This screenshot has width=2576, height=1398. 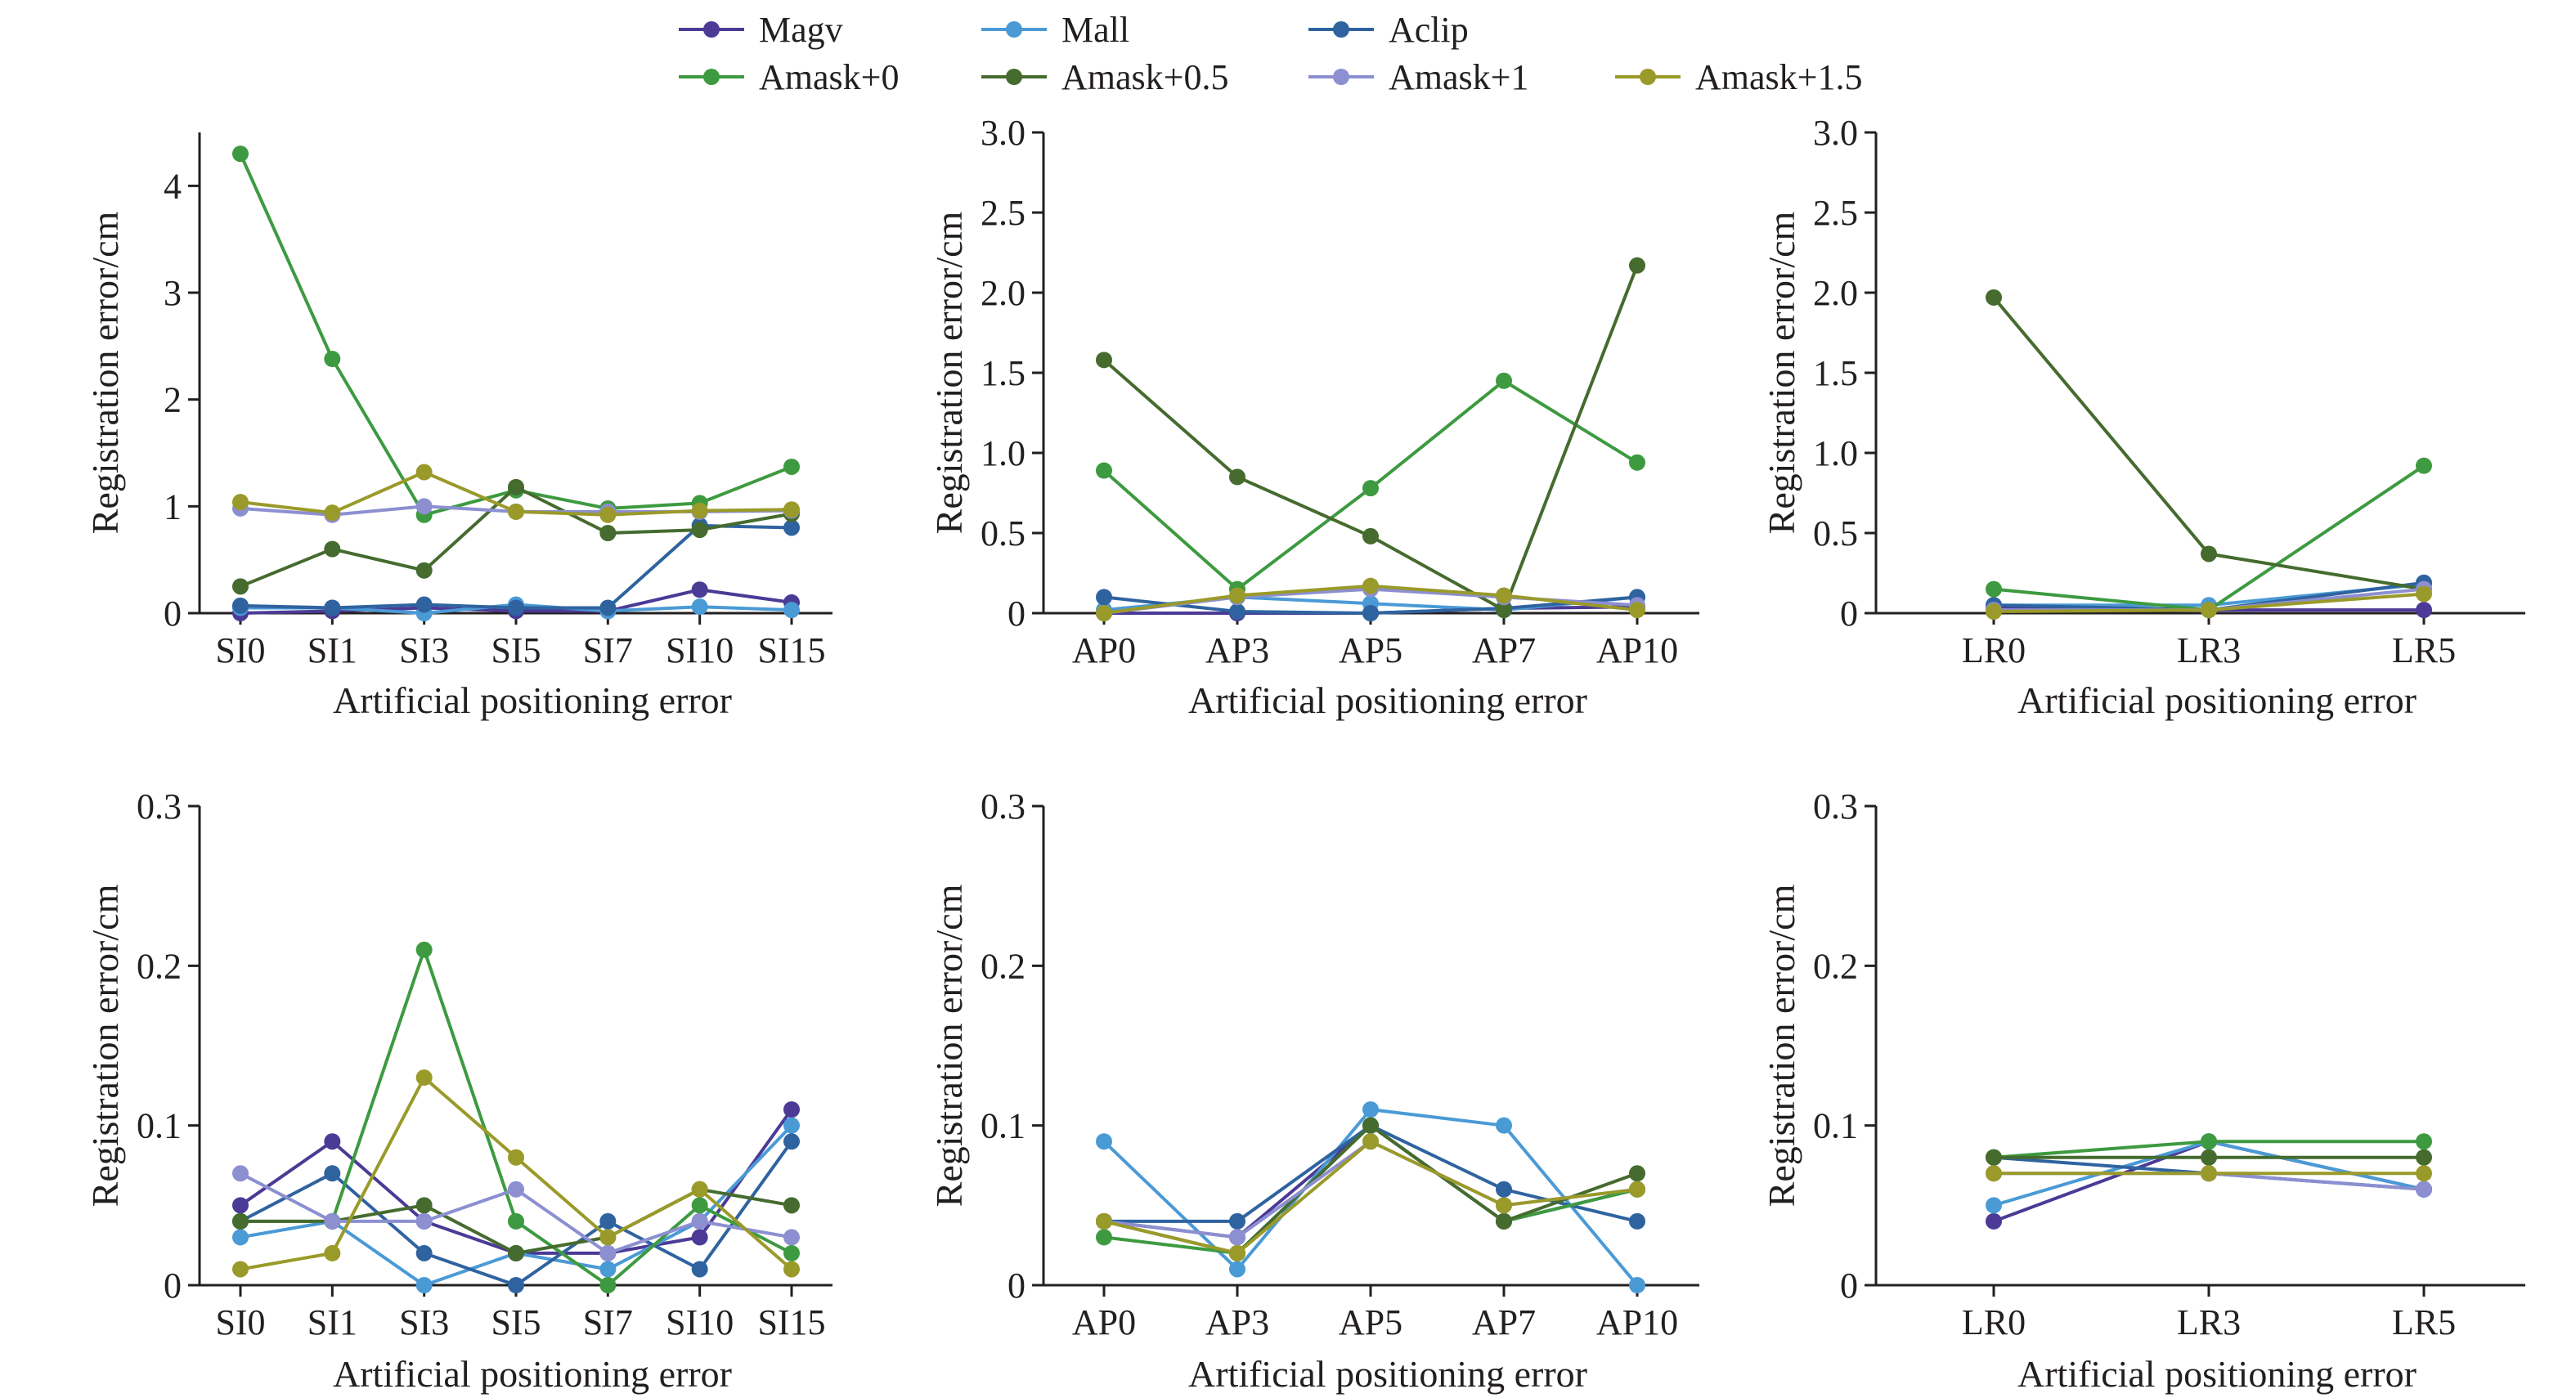 I want to click on x-tick-label: LR3, so click(x=2209, y=1322).